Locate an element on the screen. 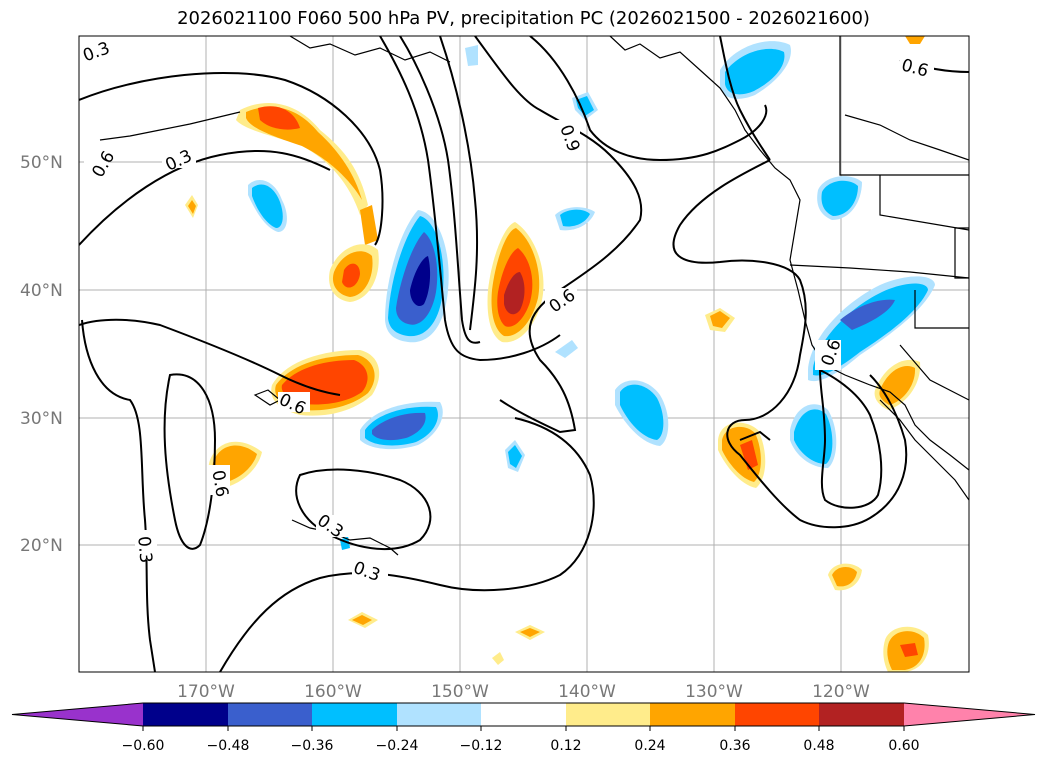 Image resolution: width=1047 pixels, height=765 pixels. lon-label: 130°W is located at coordinates (714, 692).